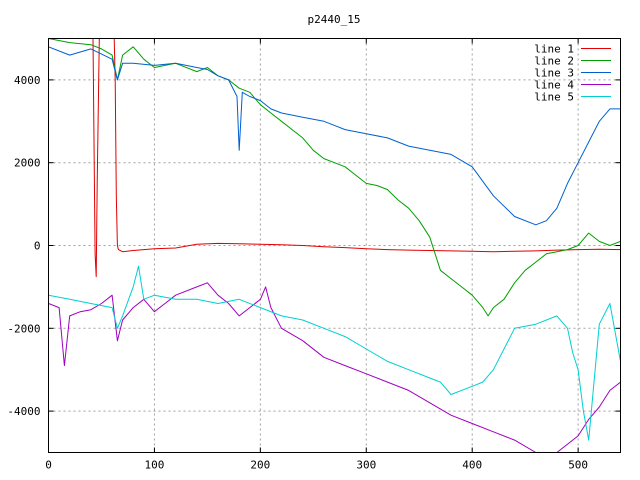 The width and height of the screenshot is (640, 480). I want to click on legend-label-3: line 3, so click(554, 73).